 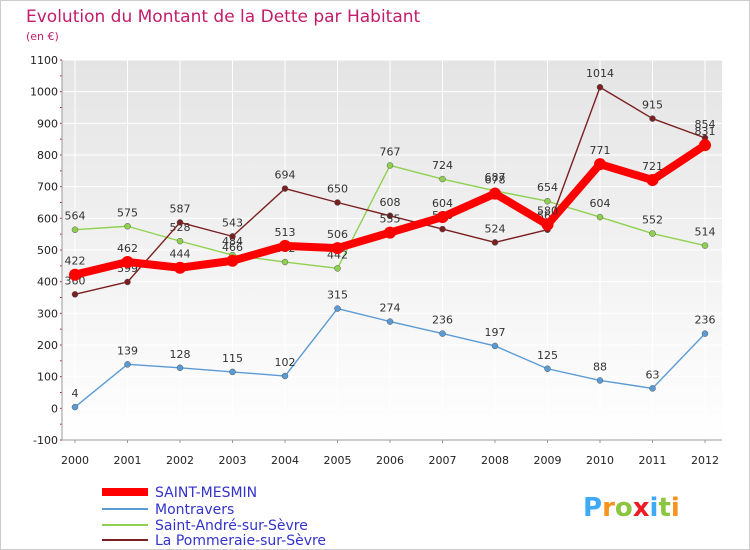 I want to click on logo-letter: x, so click(x=641, y=508).